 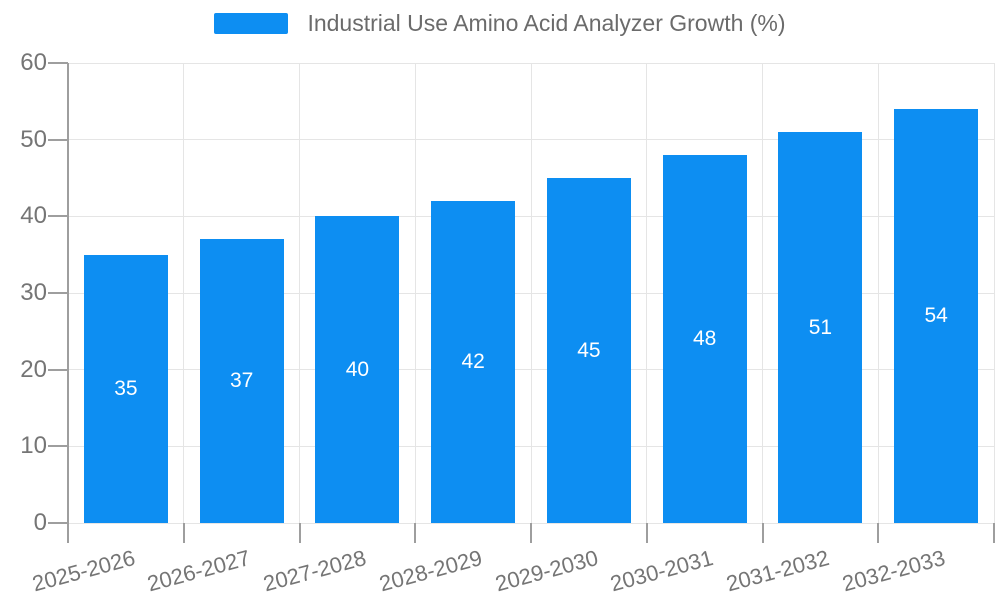 What do you see at coordinates (546, 571) in the screenshot?
I see `x-axis-label: 2029-2030` at bounding box center [546, 571].